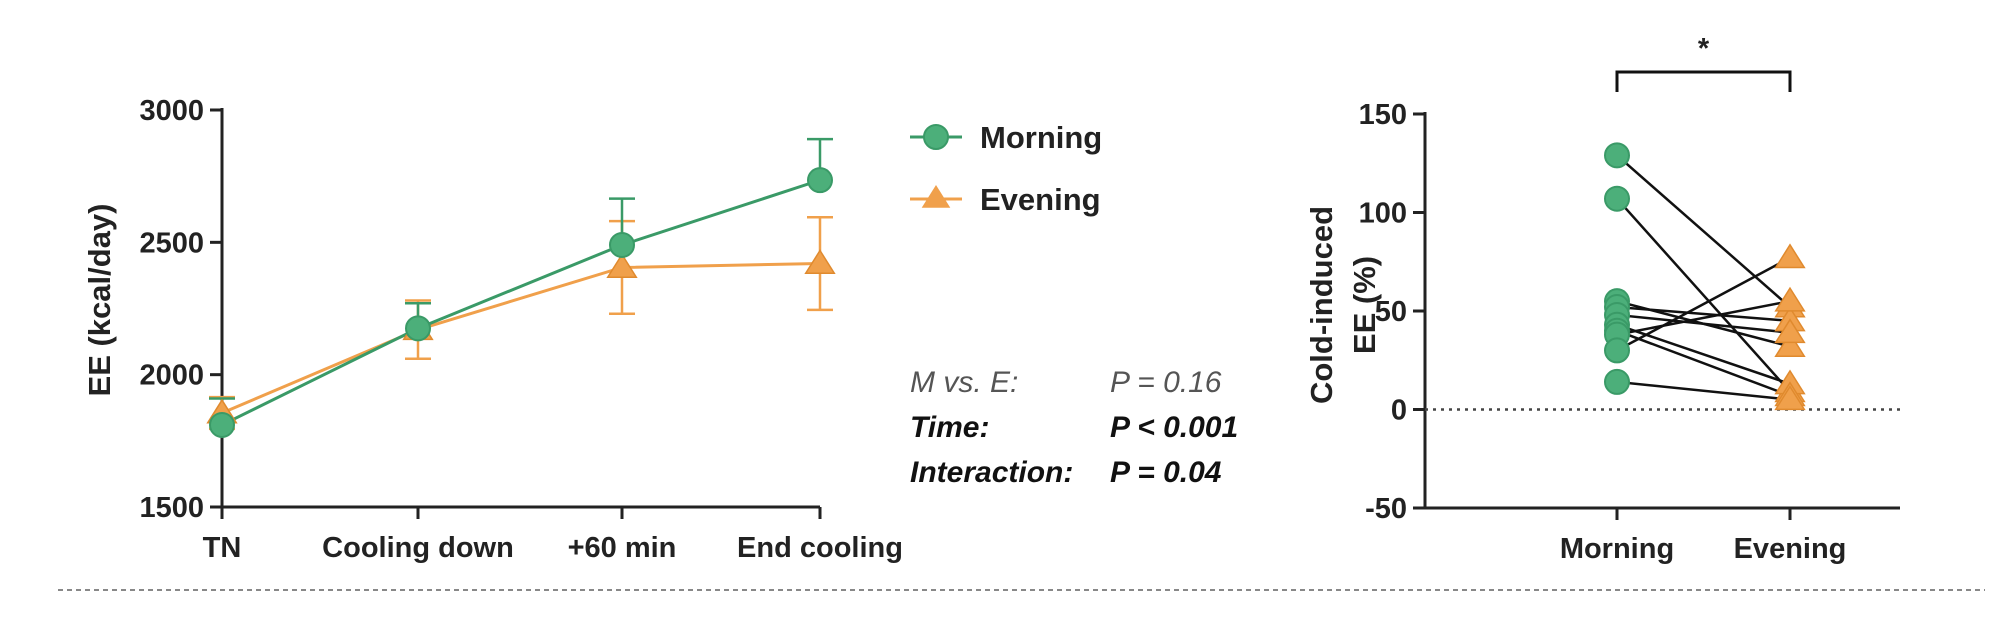 This screenshot has width=2002, height=620. Describe the element at coordinates (1704, 49) in the screenshot. I see `significance-star: *` at that location.